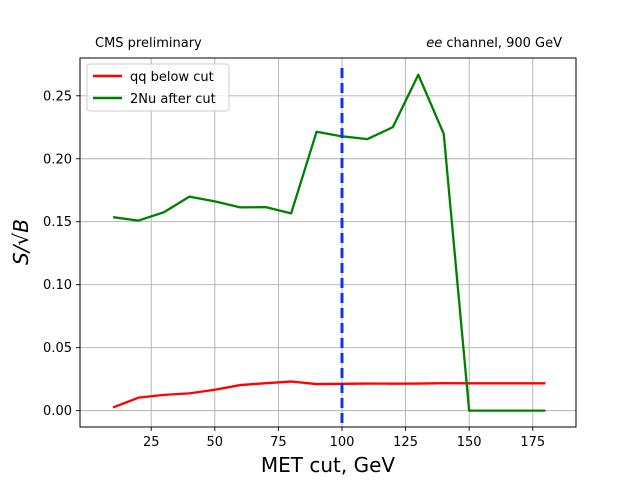  I want to click on y-tick-label: 0.15, so click(57, 222).